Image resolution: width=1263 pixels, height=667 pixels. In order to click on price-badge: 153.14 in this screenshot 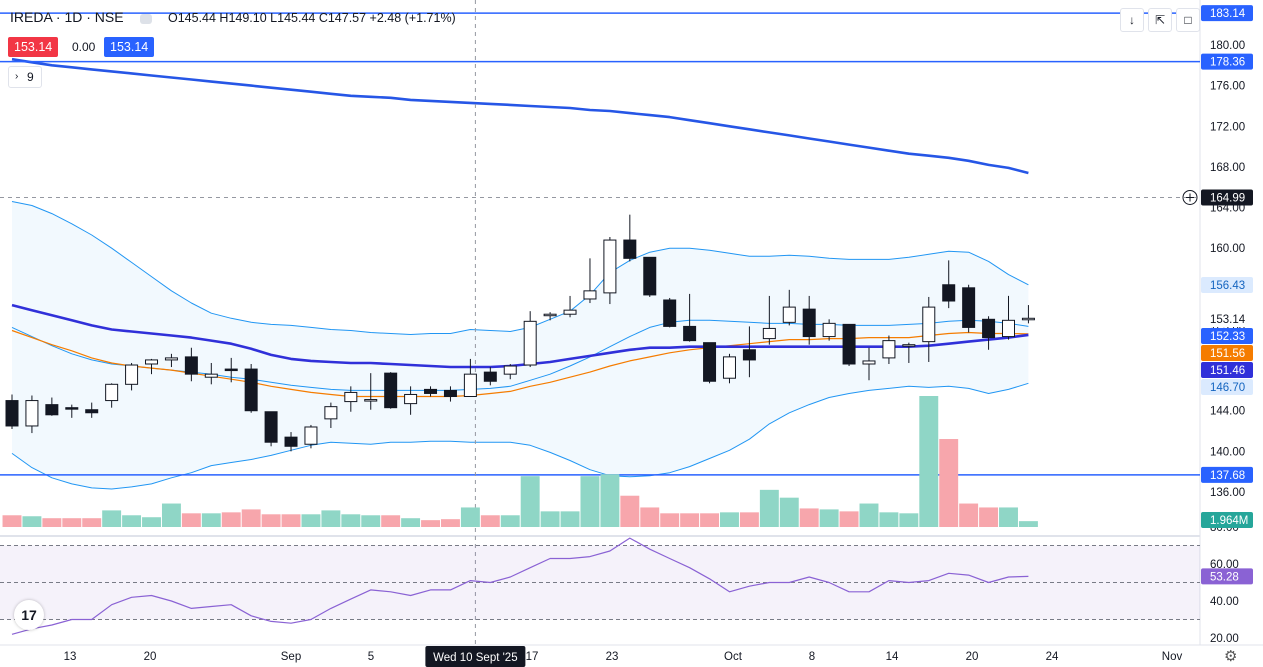, I will do `click(1227, 319)`.